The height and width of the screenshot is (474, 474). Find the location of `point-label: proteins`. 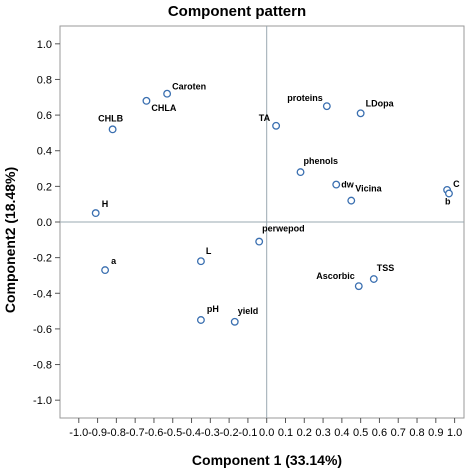

point-label: proteins is located at coordinates (305, 98).